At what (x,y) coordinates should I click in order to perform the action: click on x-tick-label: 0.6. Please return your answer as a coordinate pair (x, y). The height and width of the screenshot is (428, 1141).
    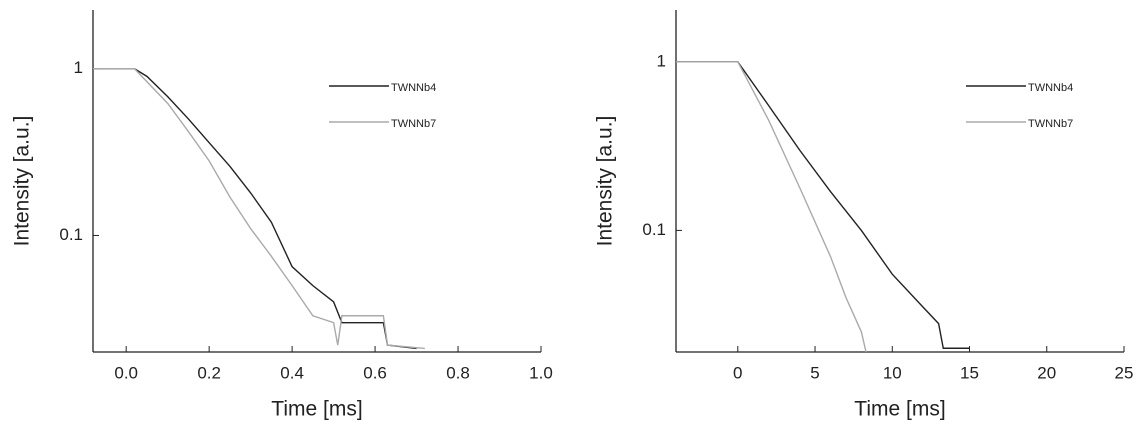
    Looking at the image, I should click on (375, 372).